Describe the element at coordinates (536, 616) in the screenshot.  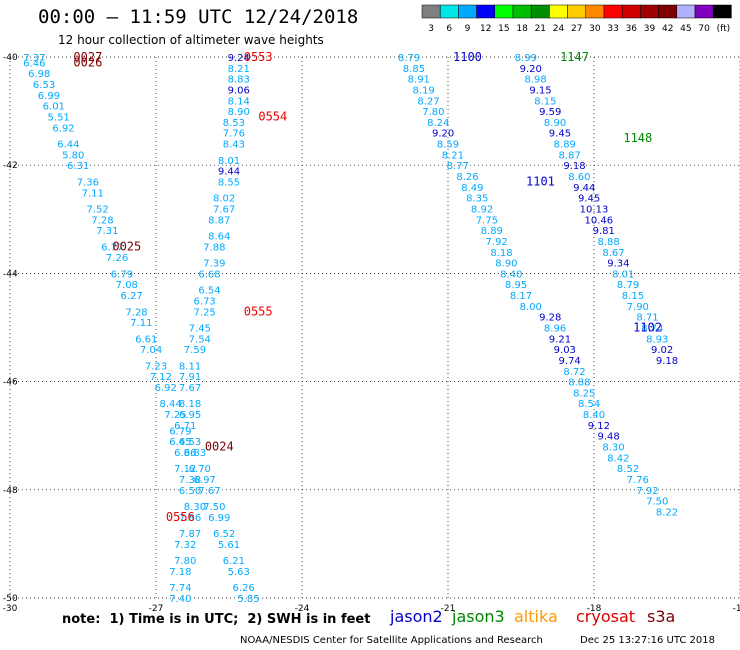
I see `satellite-name: altika` at that location.